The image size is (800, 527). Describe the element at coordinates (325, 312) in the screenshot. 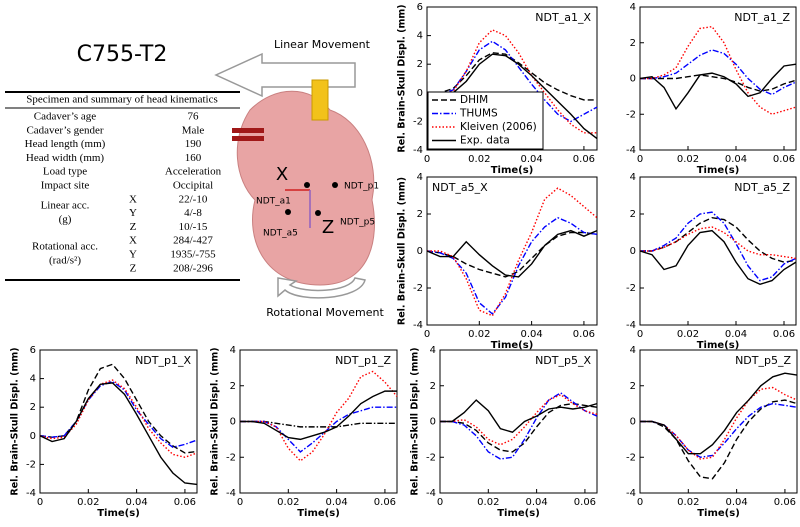

I see `rotational-label: Rotational Movement` at that location.